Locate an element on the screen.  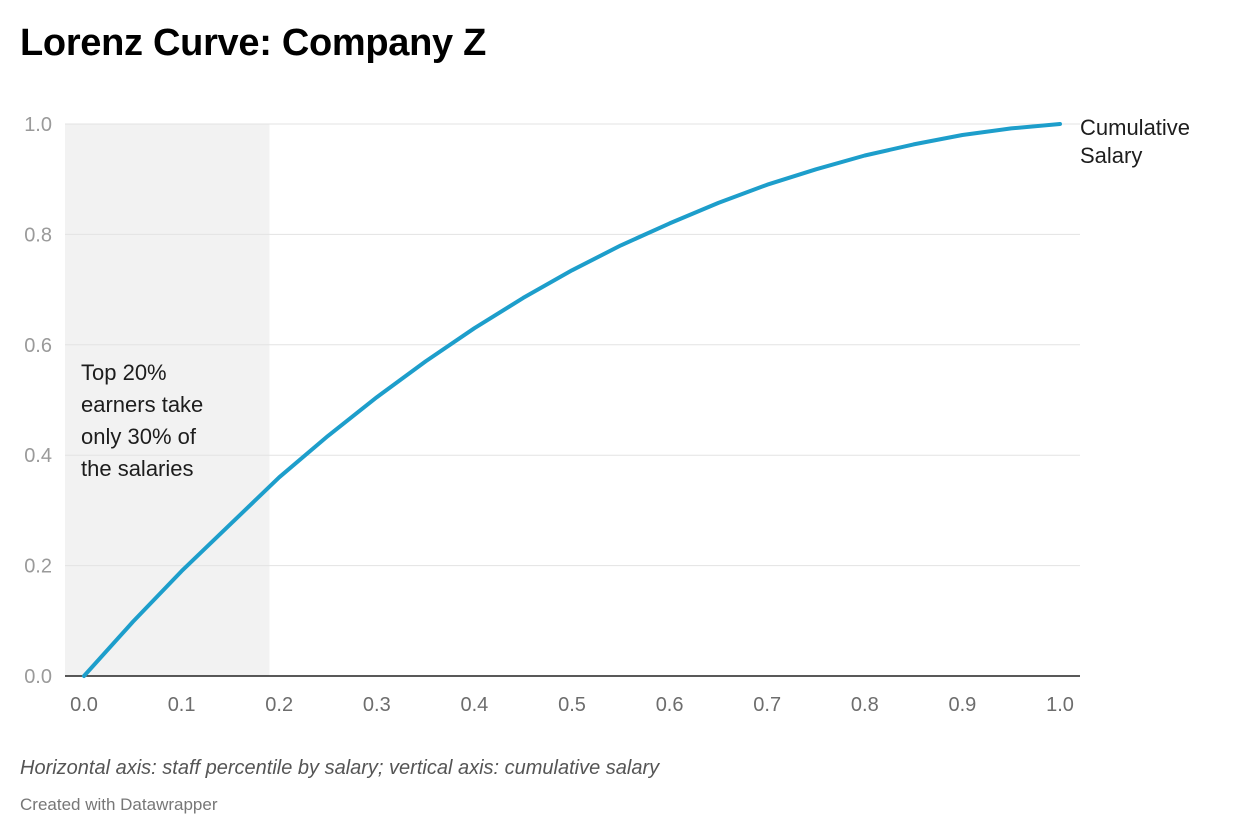
series-label: Salary is located at coordinates (1111, 155).